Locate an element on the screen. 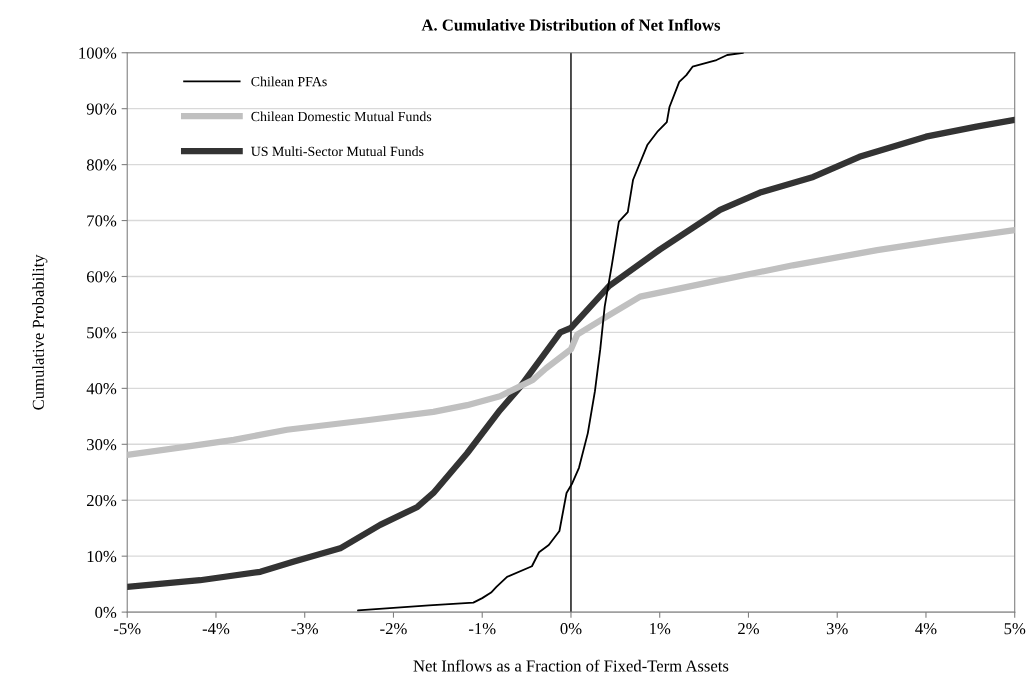  y-axis-title: Cumulative Probability is located at coordinates (40, 332).